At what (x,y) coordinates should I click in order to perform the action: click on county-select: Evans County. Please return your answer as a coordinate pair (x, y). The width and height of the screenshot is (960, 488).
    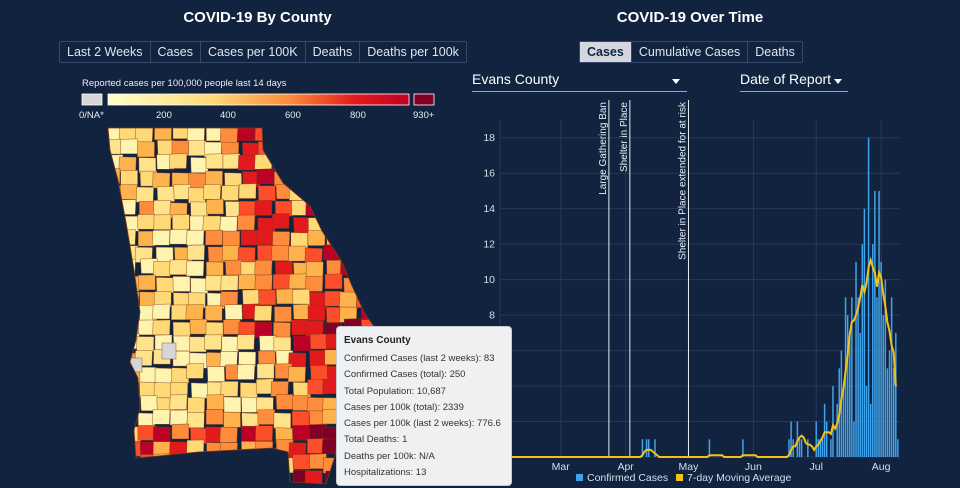
    Looking at the image, I should click on (579, 81).